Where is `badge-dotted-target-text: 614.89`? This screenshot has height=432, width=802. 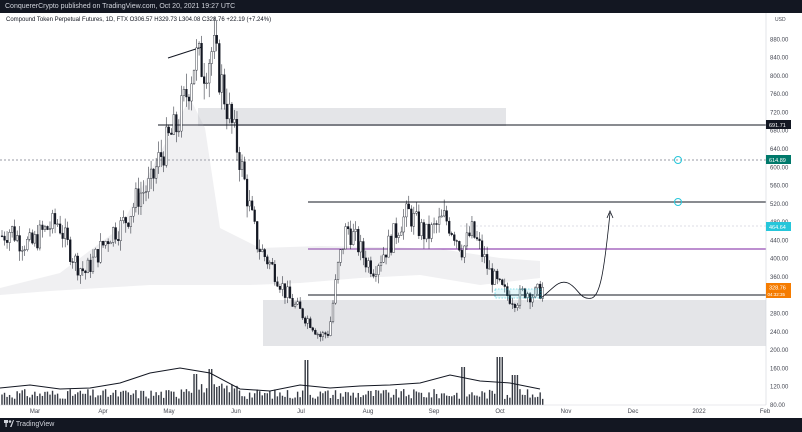
badge-dotted-target-text: 614.89 is located at coordinates (777, 161).